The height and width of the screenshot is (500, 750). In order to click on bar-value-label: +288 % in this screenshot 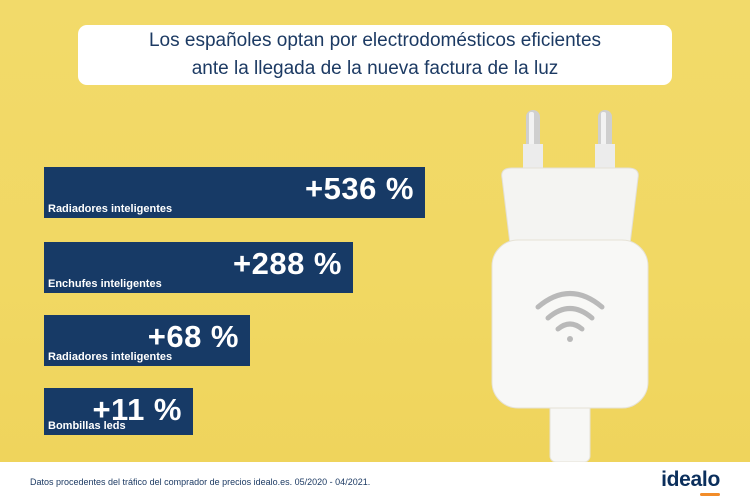, I will do `click(287, 263)`.